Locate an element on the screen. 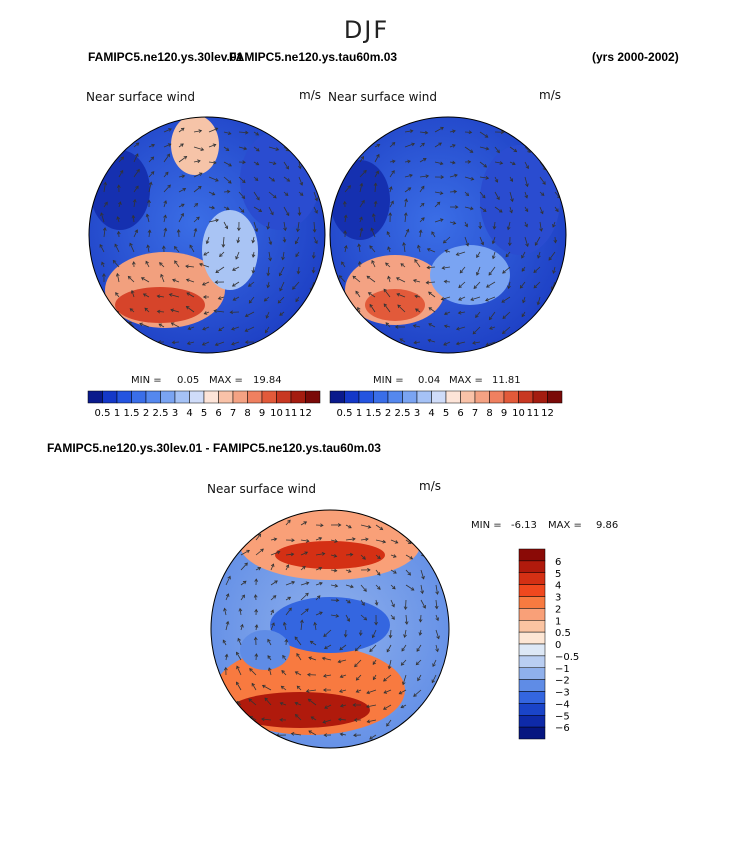  panel1-units: m/s is located at coordinates (310, 95).